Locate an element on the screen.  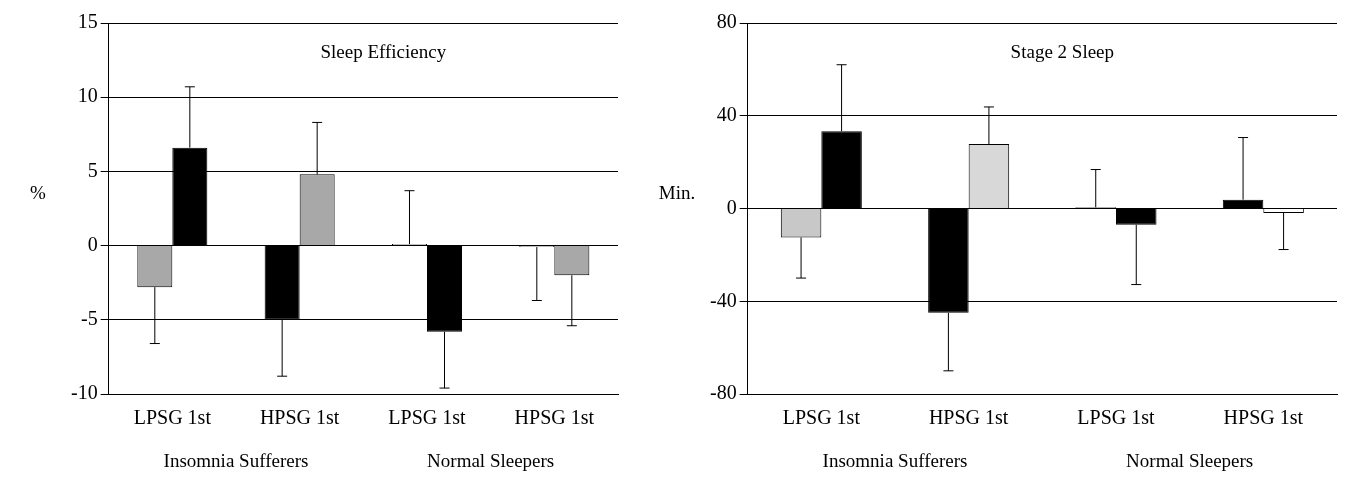
y-tick-label: -10 is located at coordinates (84, 392).